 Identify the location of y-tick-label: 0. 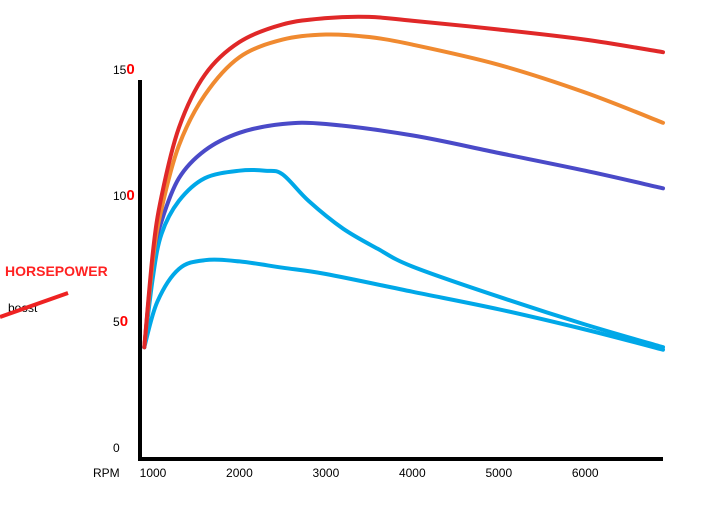
(116, 448).